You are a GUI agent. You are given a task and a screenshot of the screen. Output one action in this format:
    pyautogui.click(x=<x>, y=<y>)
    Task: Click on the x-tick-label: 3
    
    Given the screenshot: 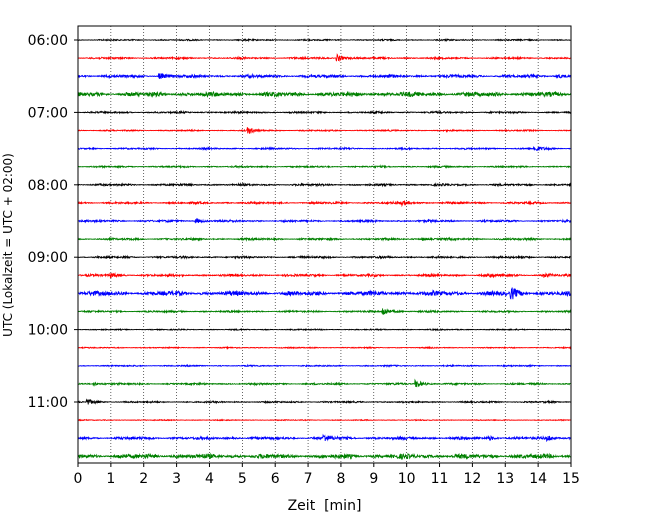 What is the action you would take?
    pyautogui.click(x=176, y=479)
    